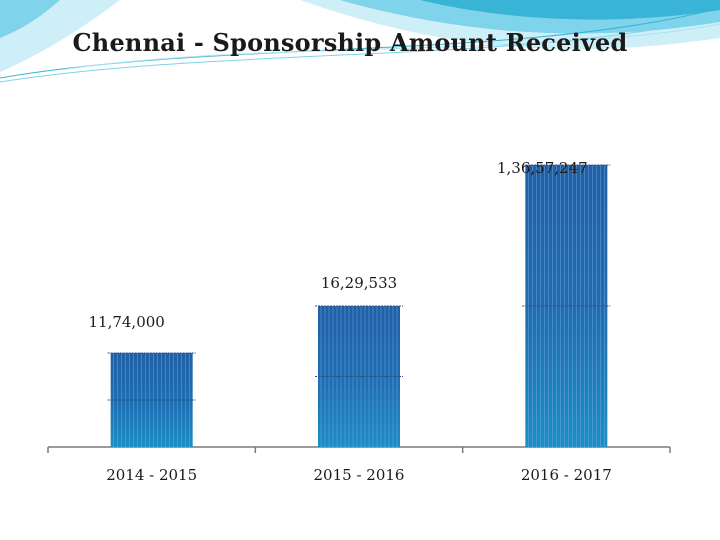 The width and height of the screenshot is (720, 540). I want to click on decorative-swoosh-left-inner, so click(30, 19).